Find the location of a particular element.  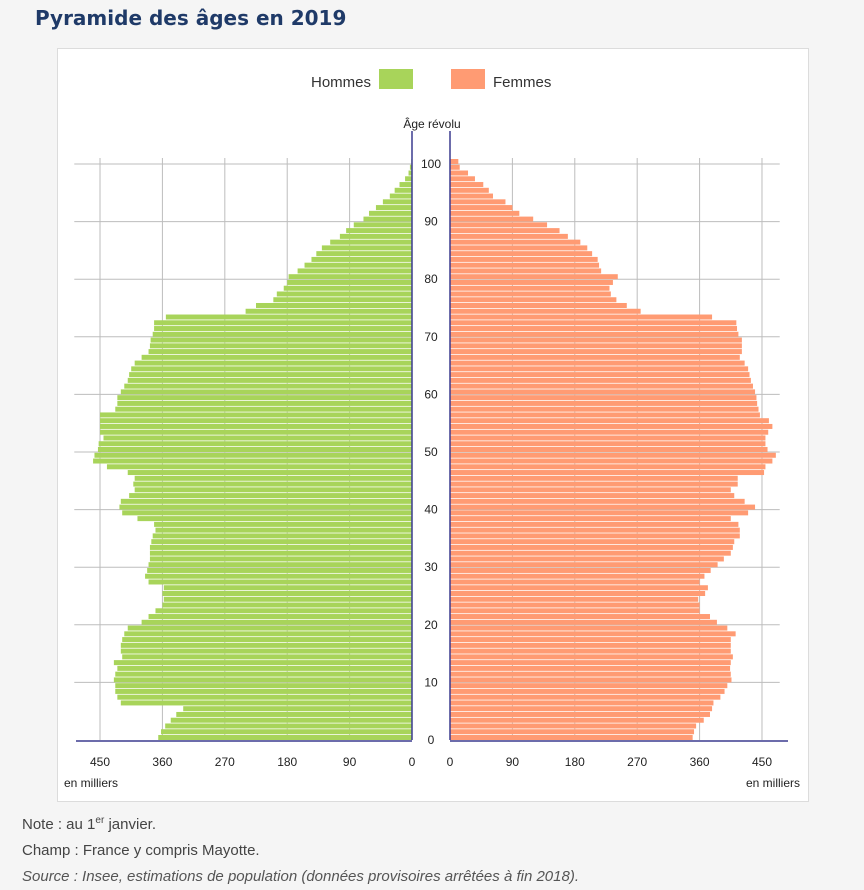

x-tick-label-left: 360 is located at coordinates (162, 762).